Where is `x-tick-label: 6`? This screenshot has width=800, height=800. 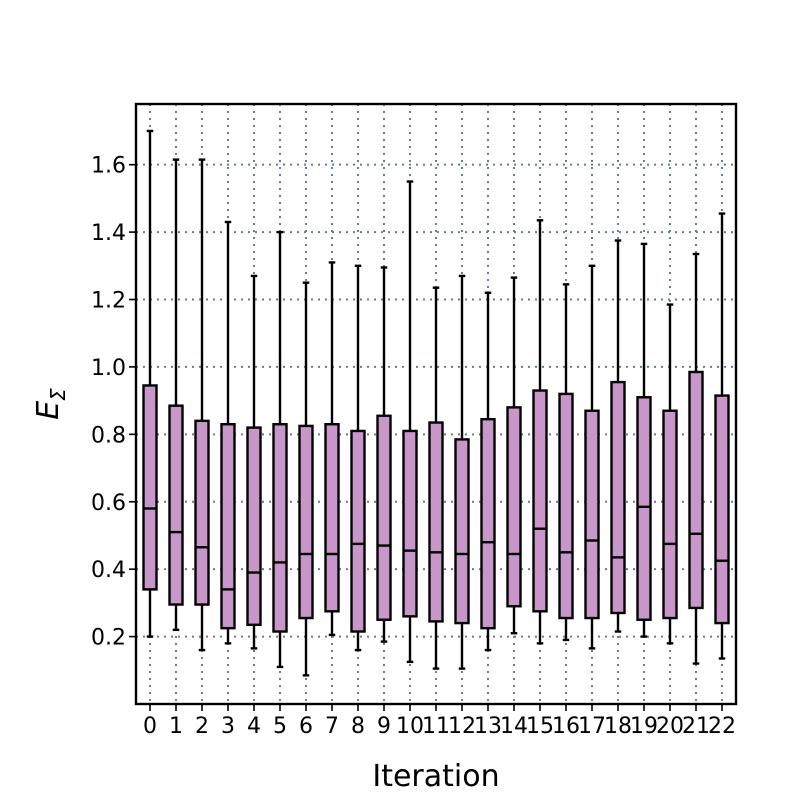 x-tick-label: 6 is located at coordinates (306, 726).